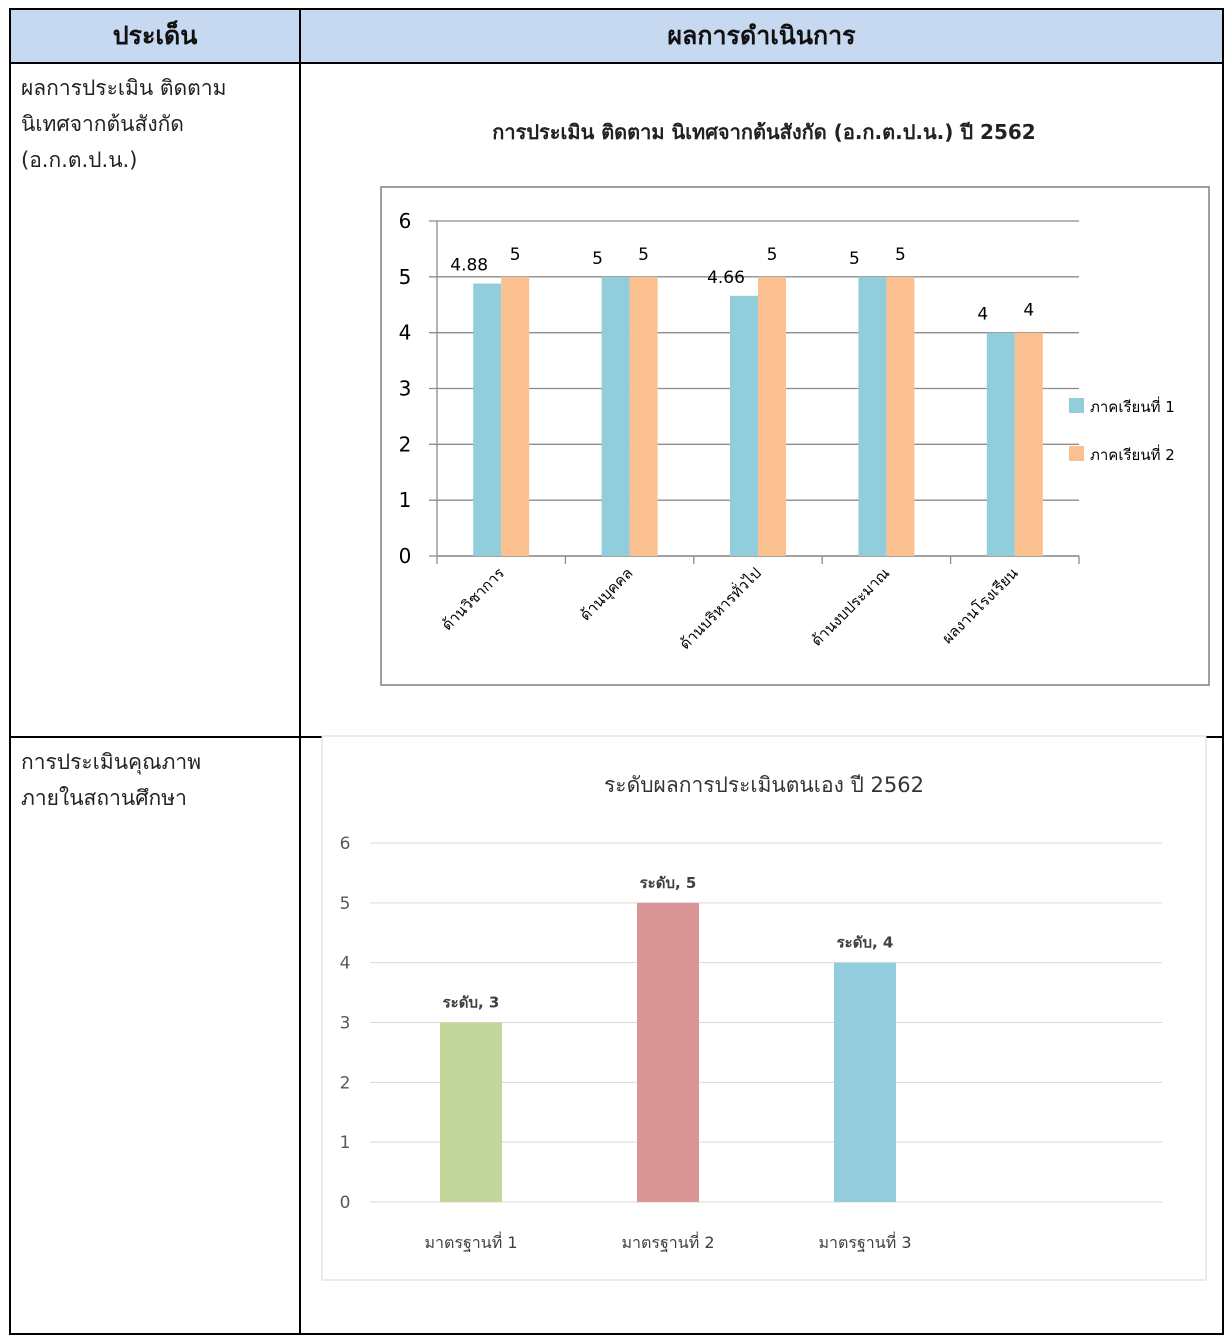 This screenshot has height=1337, width=1224. What do you see at coordinates (1132, 406) in the screenshot?
I see `legend-label: ภาคเรียนที่ 1` at bounding box center [1132, 406].